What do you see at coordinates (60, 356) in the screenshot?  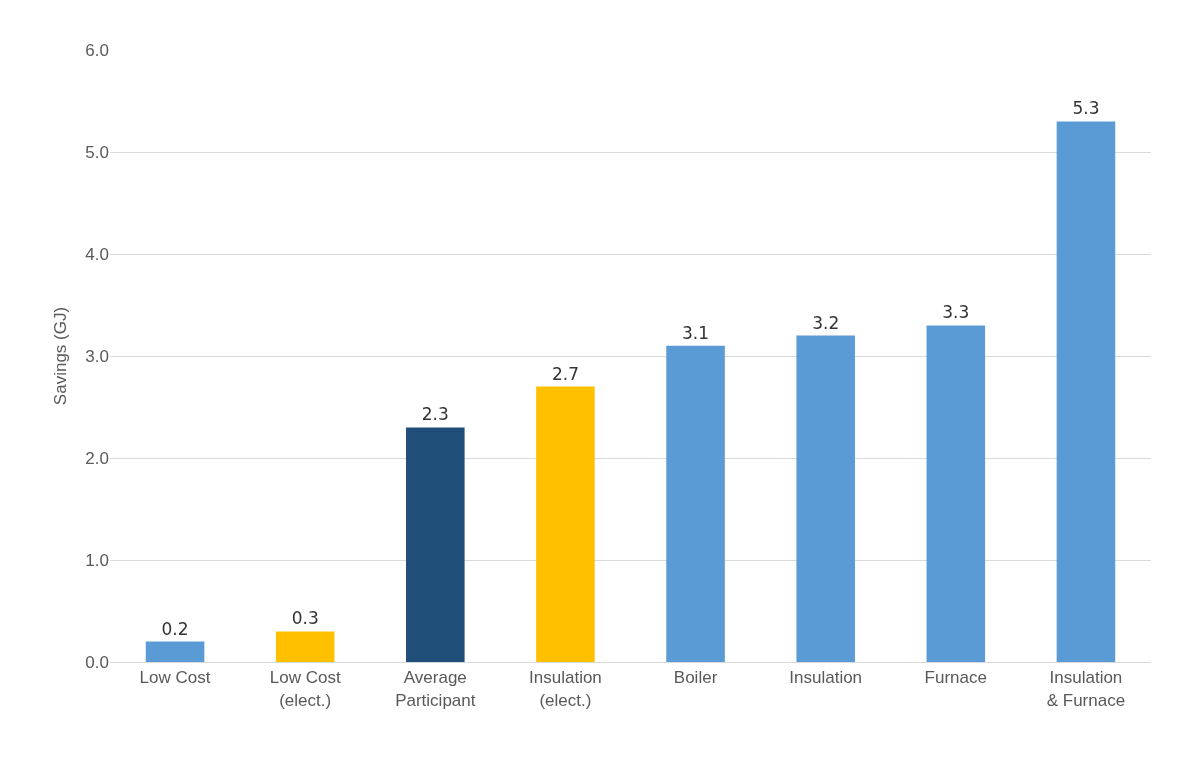 I see `y-axis-title: Savings (GJ)` at bounding box center [60, 356].